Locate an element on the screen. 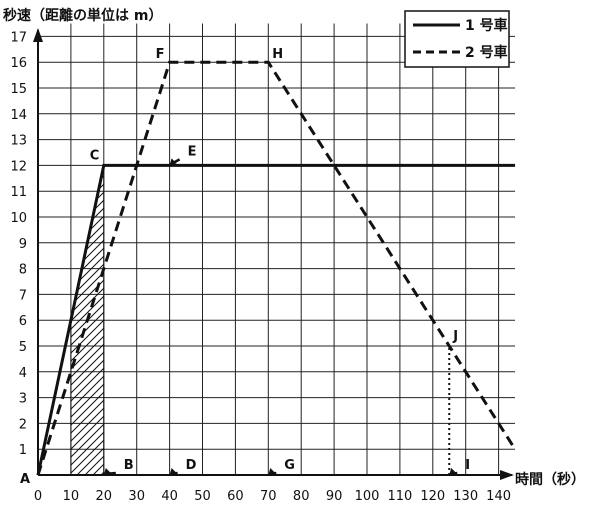  y-tick-label: 5 is located at coordinates (23, 347).